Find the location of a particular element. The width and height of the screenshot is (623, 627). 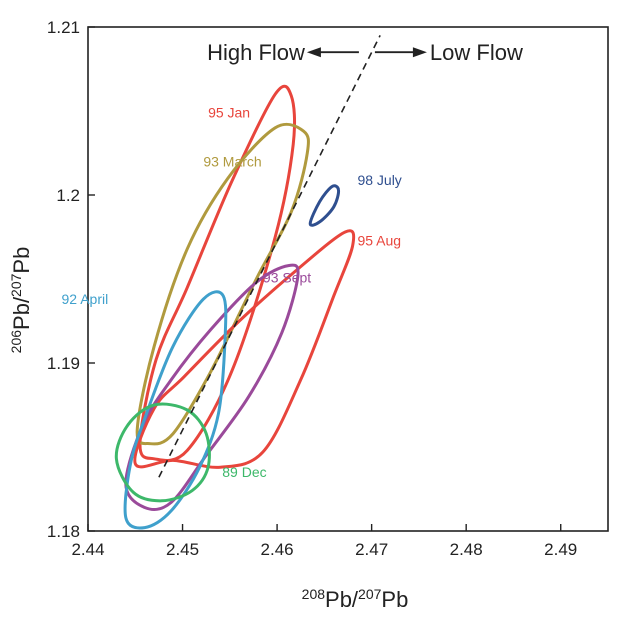

flow-annotation: High Flow Low Flow is located at coordinates (365, 52).